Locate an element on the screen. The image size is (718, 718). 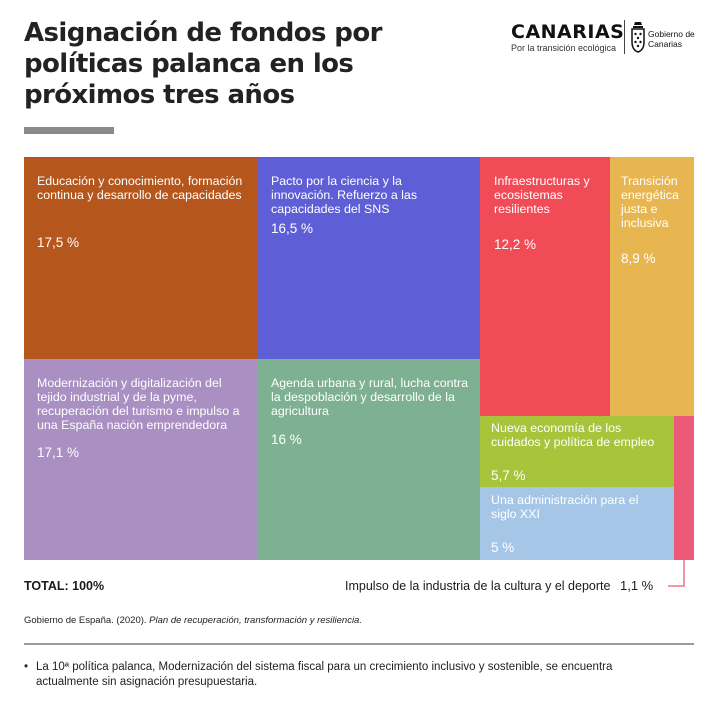
tile-administracion: Una administración para el siglo XXI 5 % is located at coordinates (577, 523).